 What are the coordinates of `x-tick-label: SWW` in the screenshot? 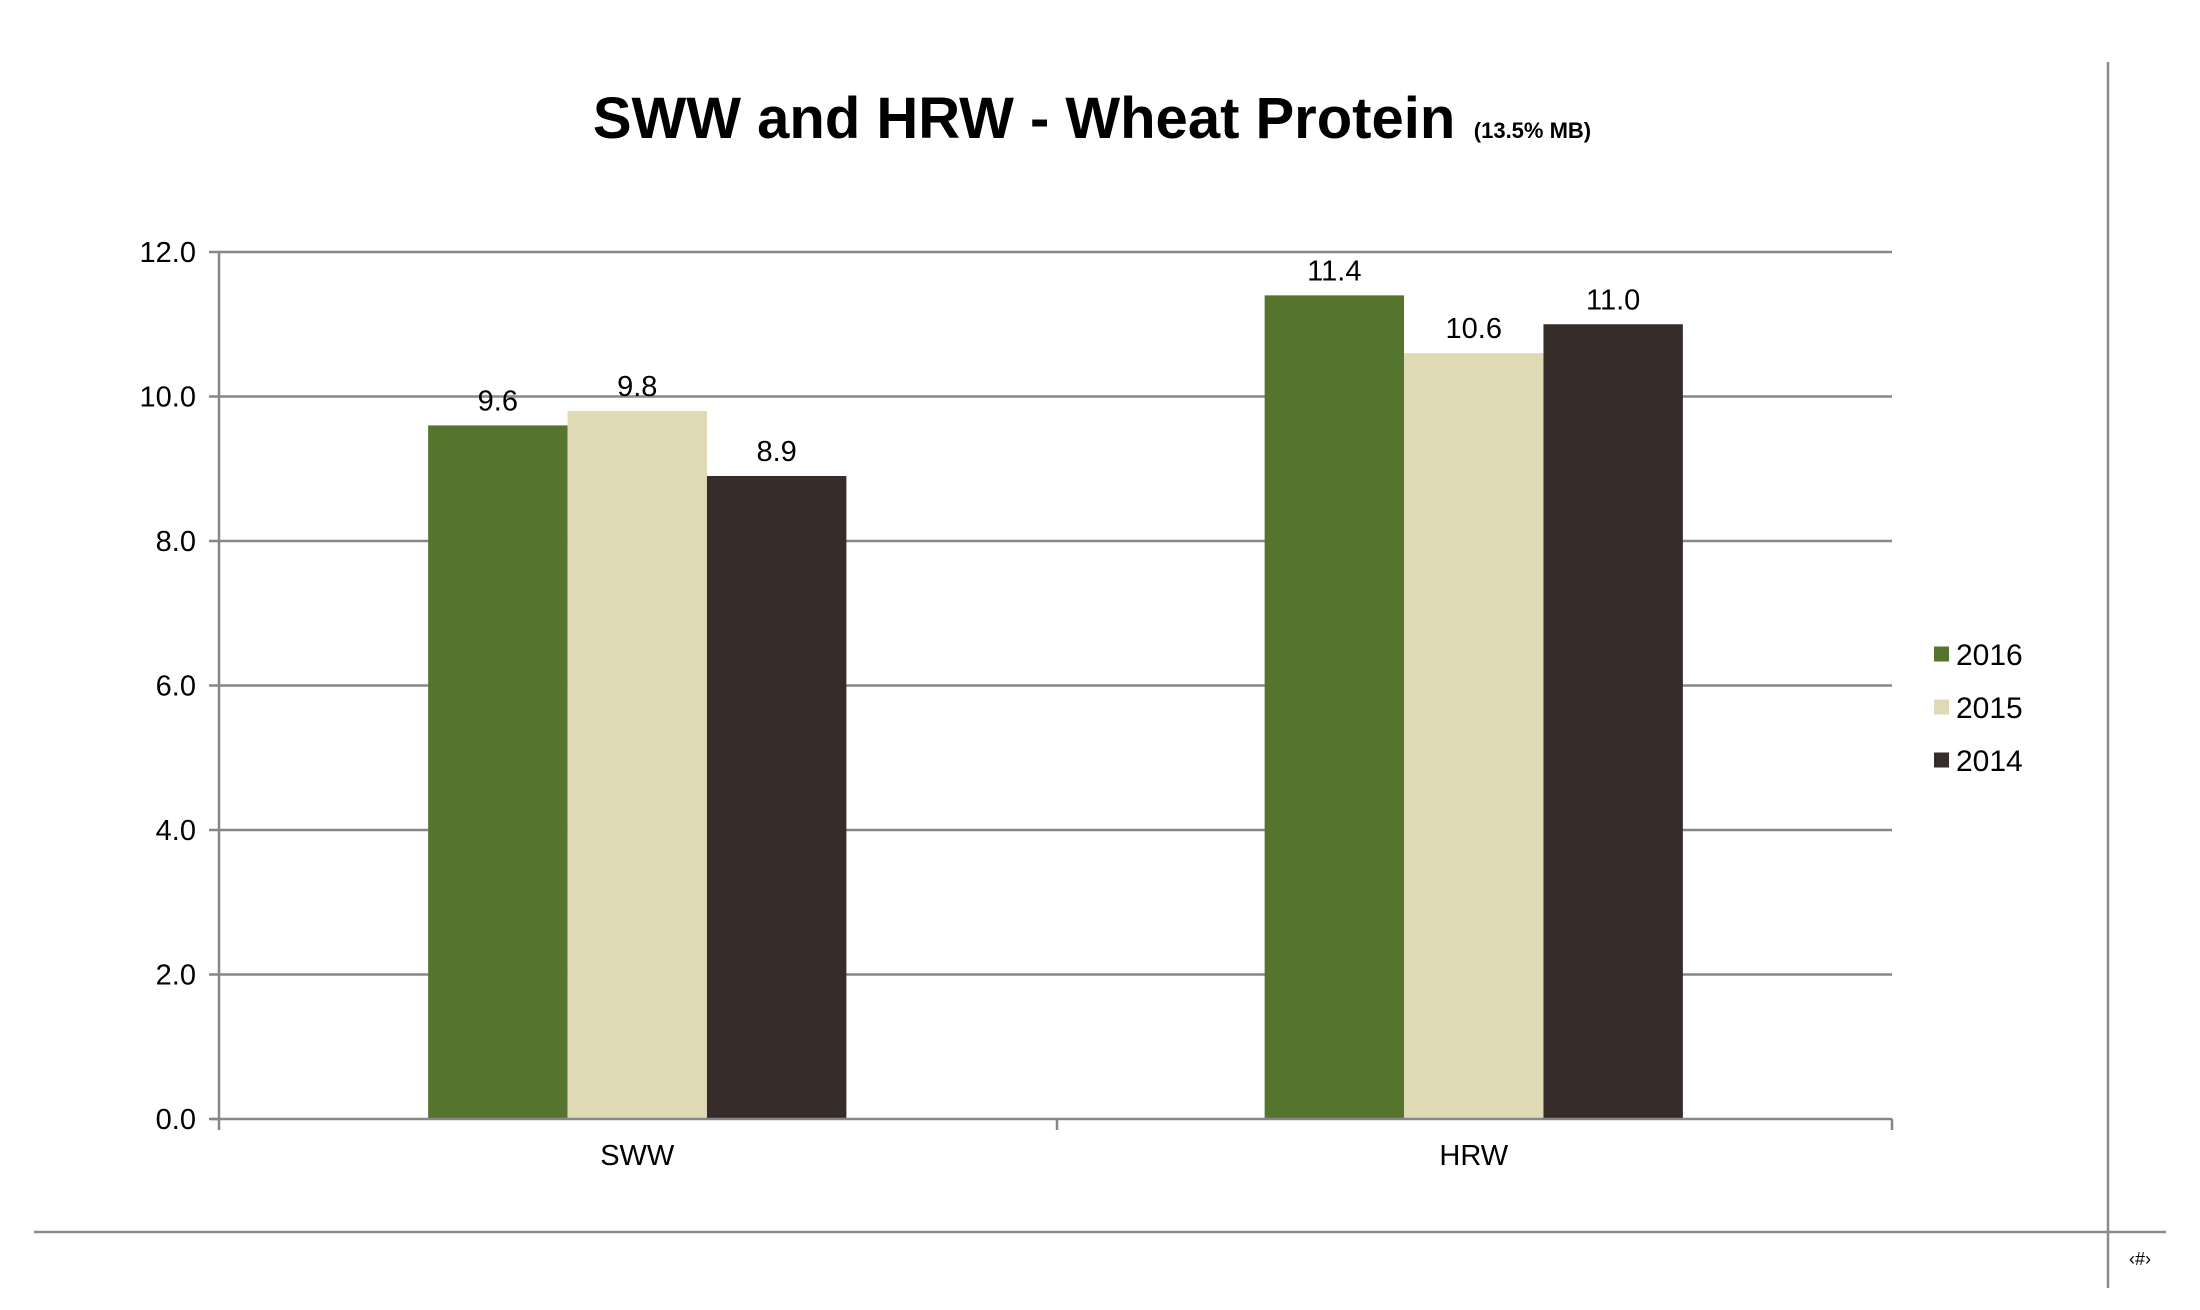 It's located at (637, 1156).